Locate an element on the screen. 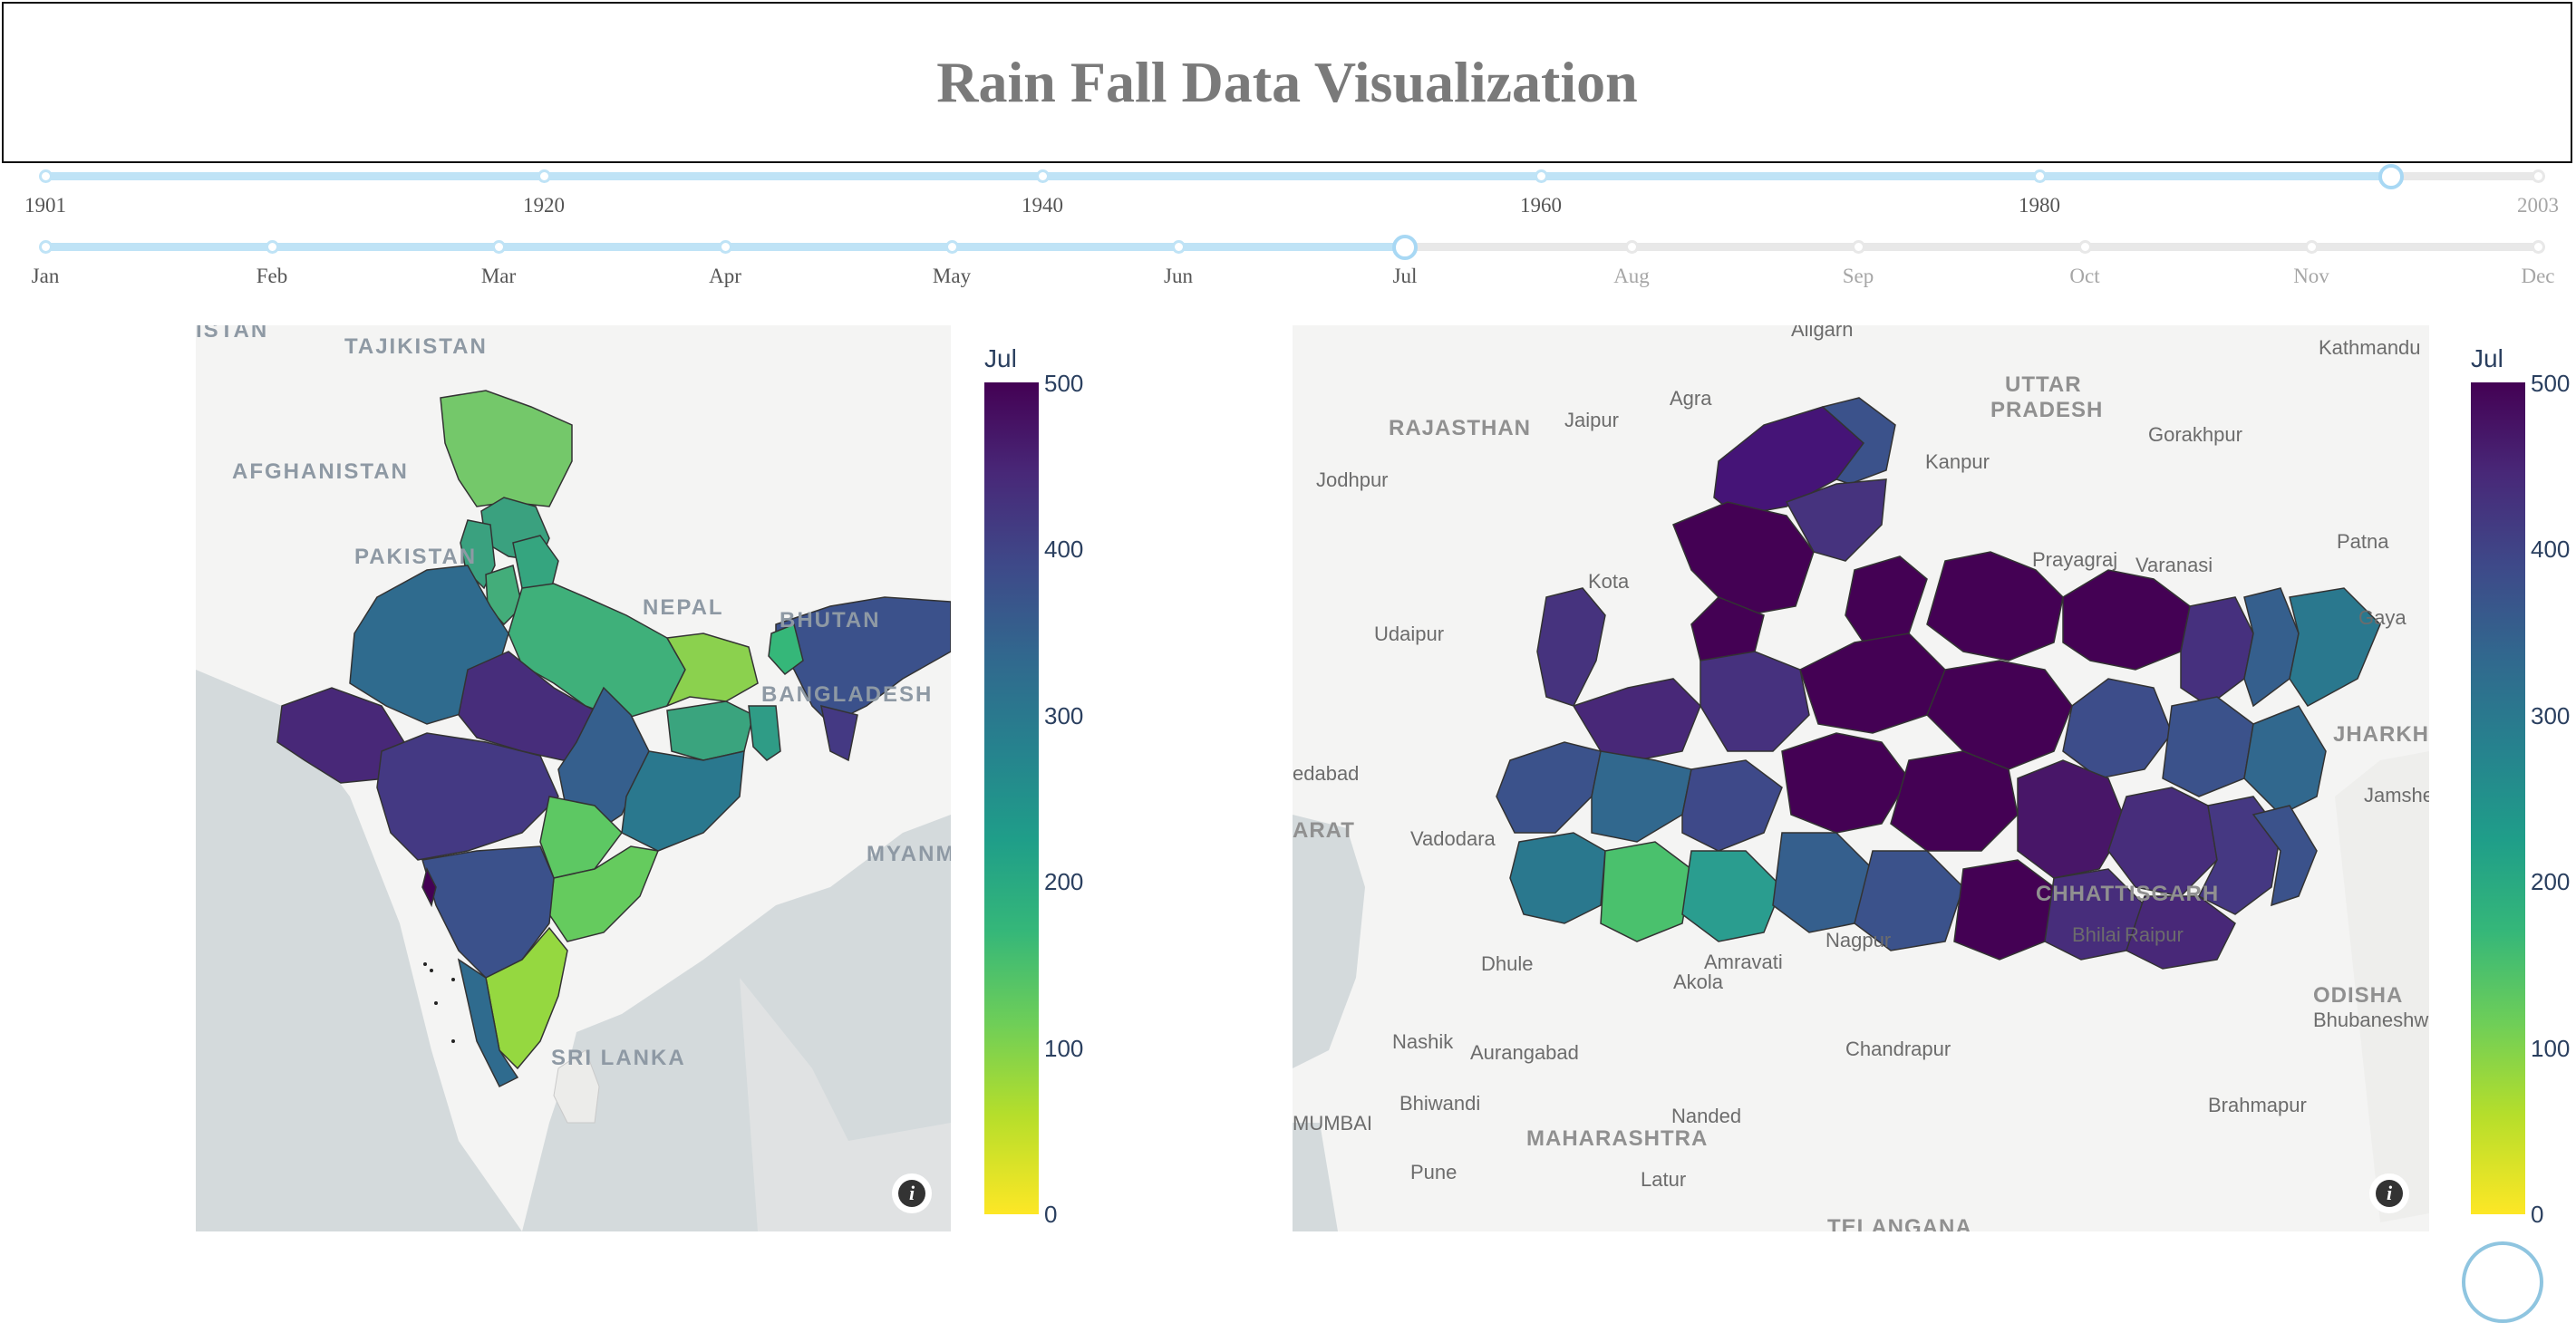 The image size is (2576, 1323). city-label-nanded: Nanded is located at coordinates (1706, 1116).